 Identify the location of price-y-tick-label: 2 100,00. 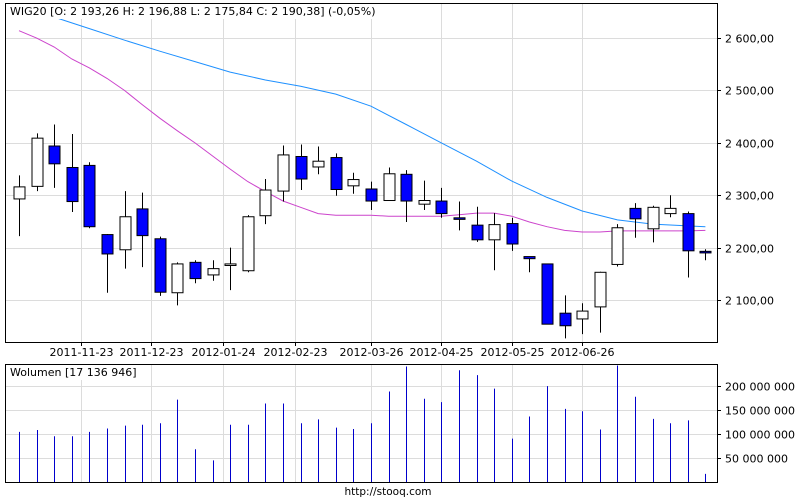
(749, 301).